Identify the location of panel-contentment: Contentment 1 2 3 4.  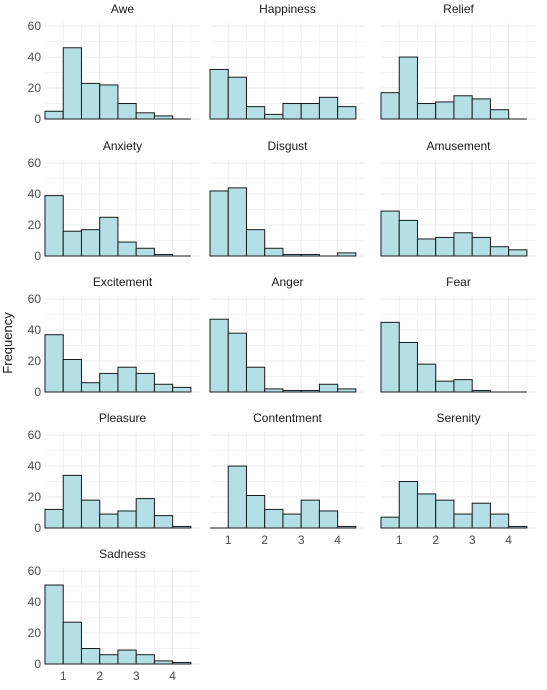
(287, 479).